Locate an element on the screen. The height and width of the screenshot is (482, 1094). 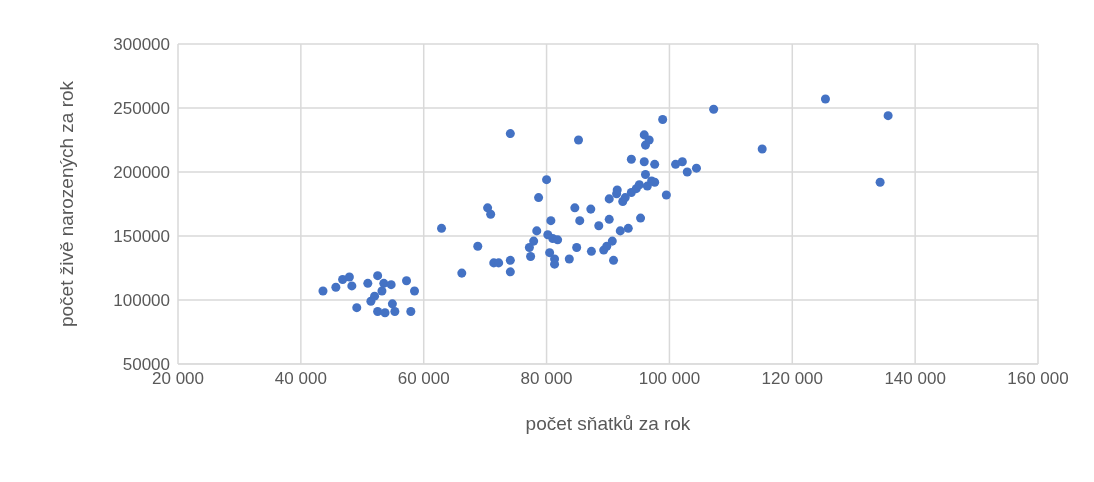
y-tick-label: 150000 is located at coordinates (141, 237).